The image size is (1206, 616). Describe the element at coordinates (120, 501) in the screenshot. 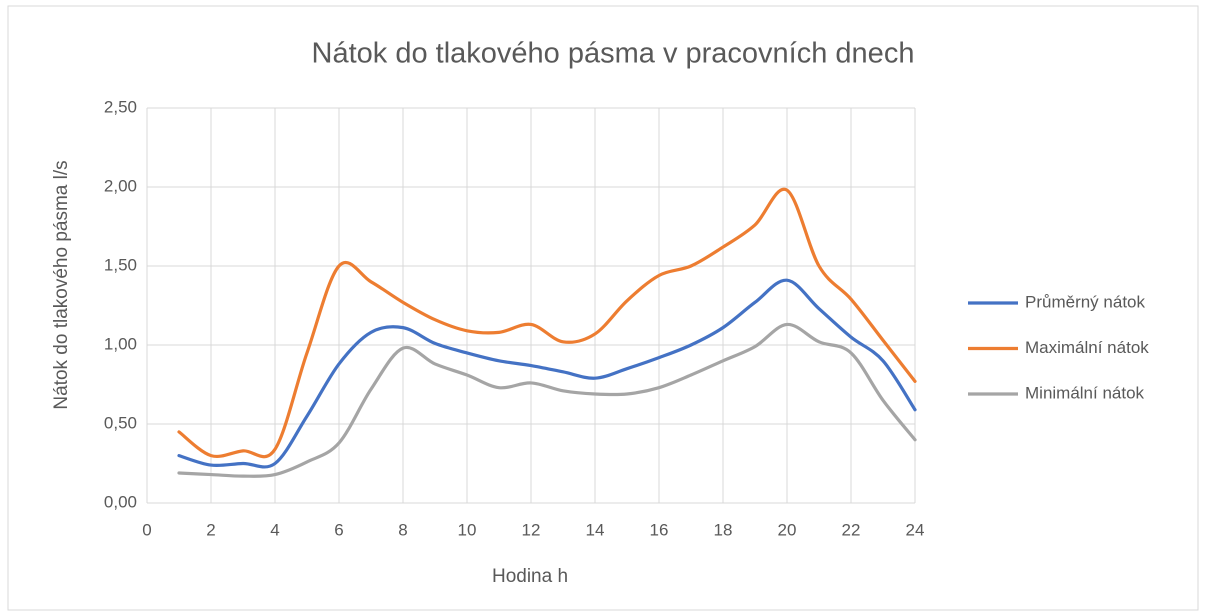

I see `y-tick-label: 0,00` at that location.